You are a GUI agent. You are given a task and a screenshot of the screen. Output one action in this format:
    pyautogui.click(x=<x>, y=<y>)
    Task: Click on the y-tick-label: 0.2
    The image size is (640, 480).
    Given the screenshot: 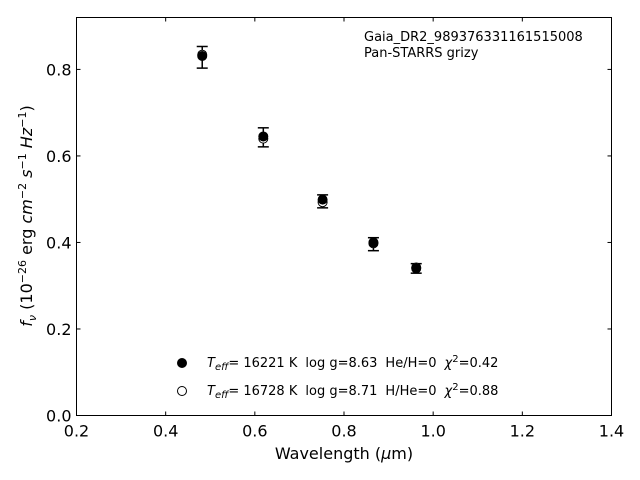 What is the action you would take?
    pyautogui.click(x=58, y=329)
    